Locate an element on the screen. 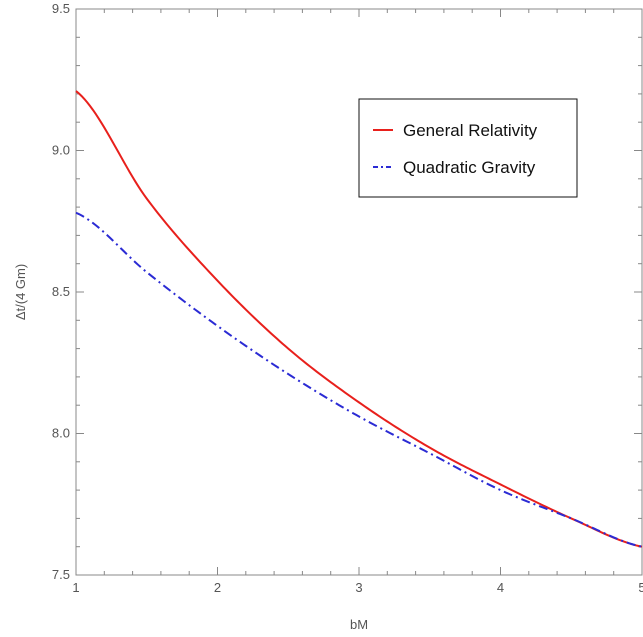 Image resolution: width=643 pixels, height=637 pixels. x-tick-label: 3 is located at coordinates (358, 587).